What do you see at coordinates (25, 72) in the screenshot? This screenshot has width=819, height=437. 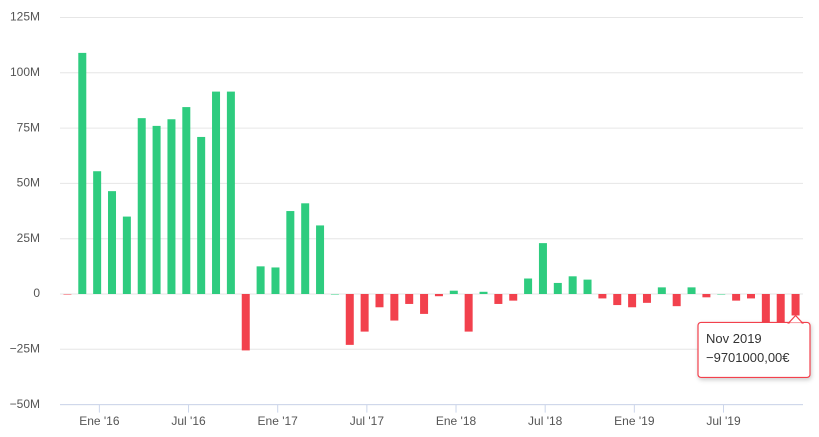 I see `y-tick-label: 100M` at bounding box center [25, 72].